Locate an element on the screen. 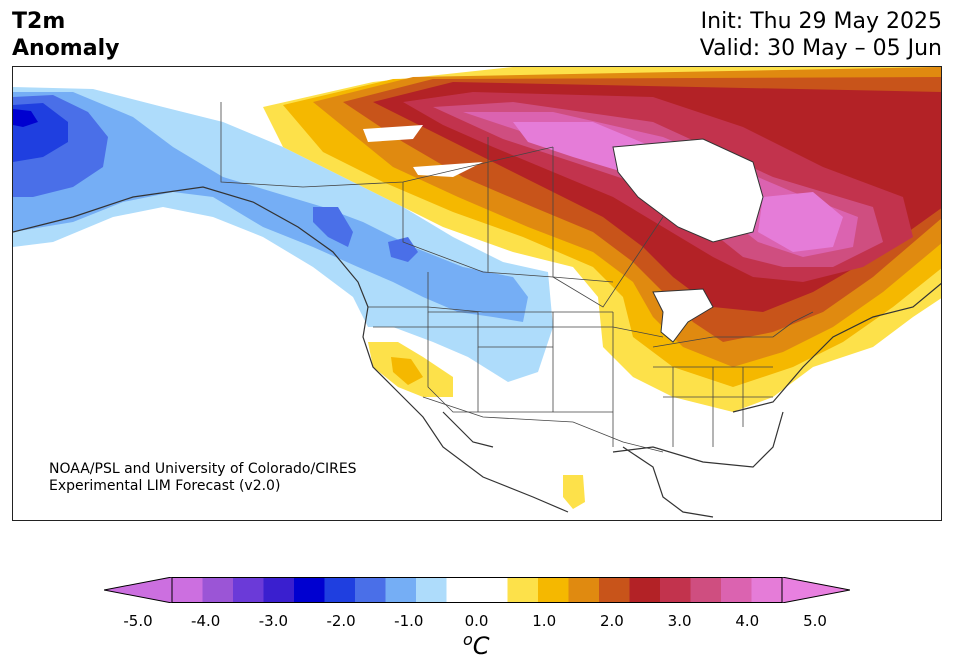 The image size is (954, 671). colorbar-segments is located at coordinates (477, 590).